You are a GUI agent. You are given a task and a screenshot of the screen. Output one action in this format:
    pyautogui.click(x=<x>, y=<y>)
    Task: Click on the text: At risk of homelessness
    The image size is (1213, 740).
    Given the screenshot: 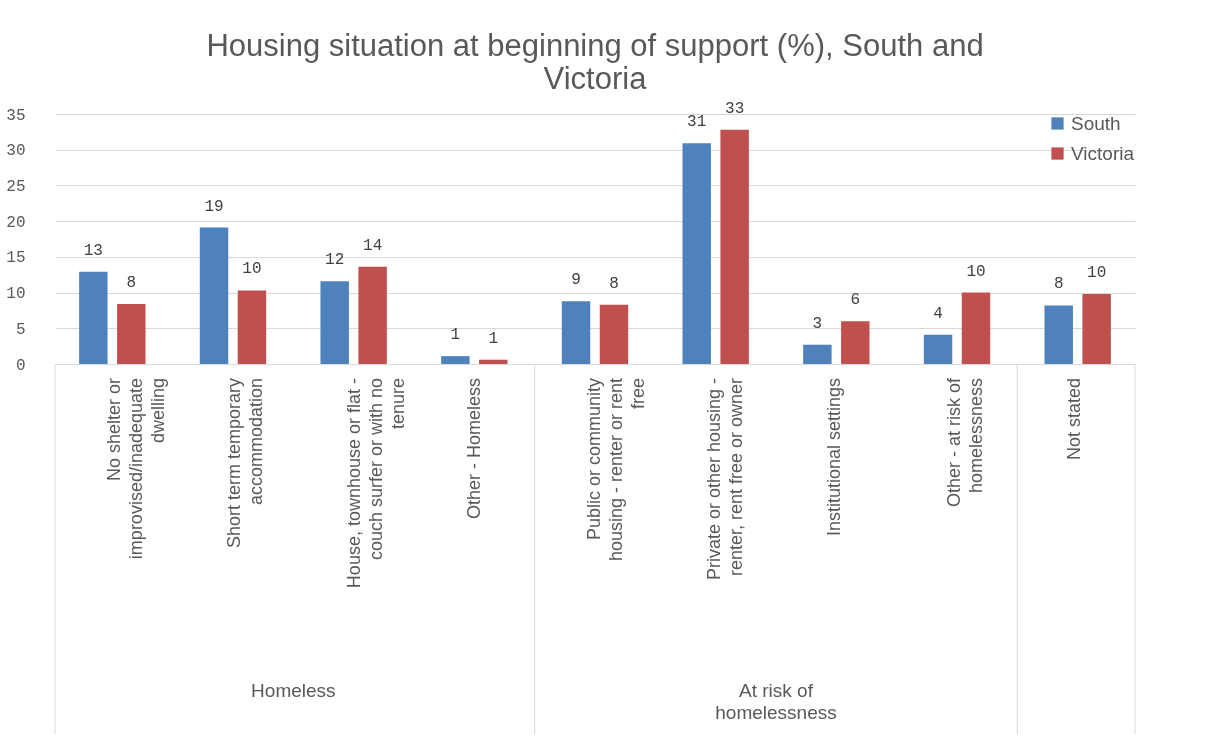 What is the action you would take?
    pyautogui.click(x=776, y=701)
    